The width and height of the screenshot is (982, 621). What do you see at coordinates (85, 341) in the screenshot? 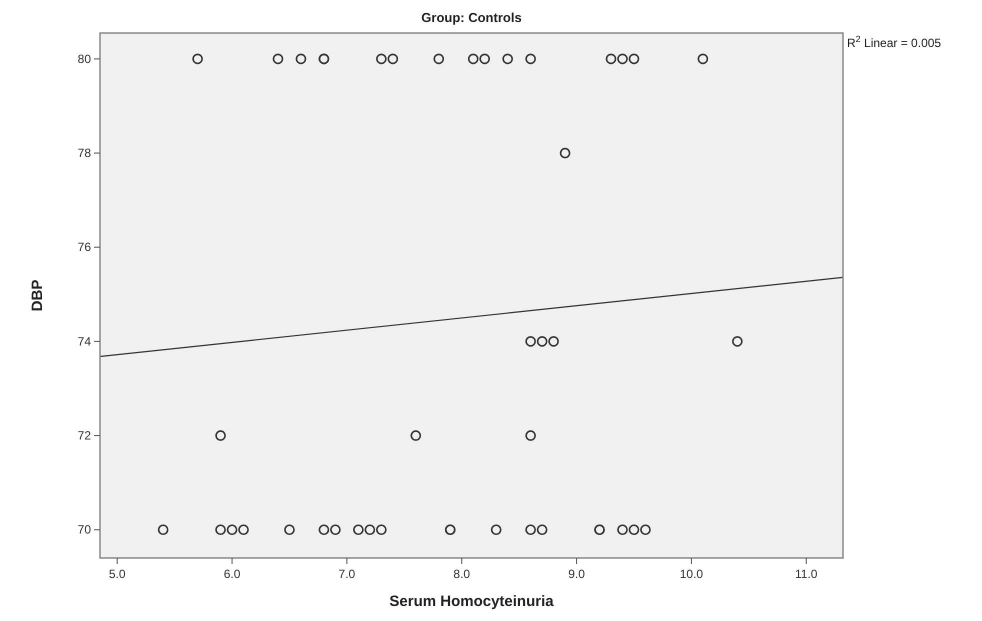
I see `y-tick-label: 74` at bounding box center [85, 341].